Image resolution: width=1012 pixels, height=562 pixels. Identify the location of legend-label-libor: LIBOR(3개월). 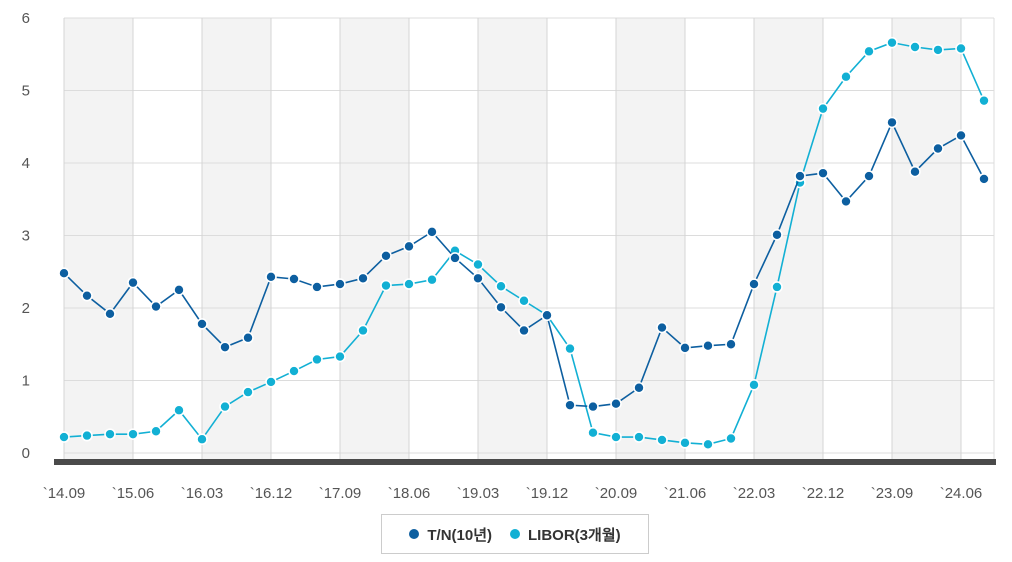
(574, 535).